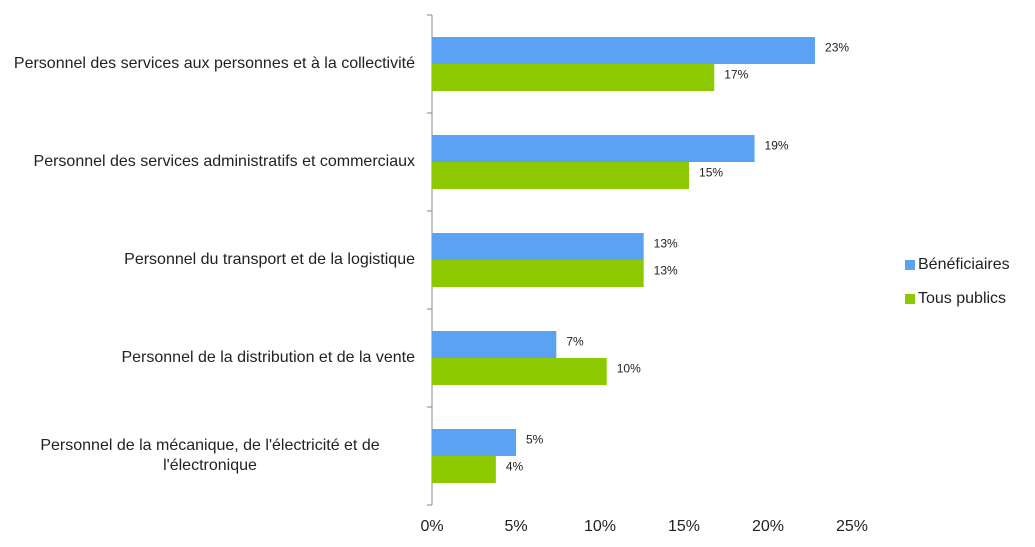 This screenshot has width=1035, height=547. What do you see at coordinates (736, 75) in the screenshot?
I see `value-label: 17%` at bounding box center [736, 75].